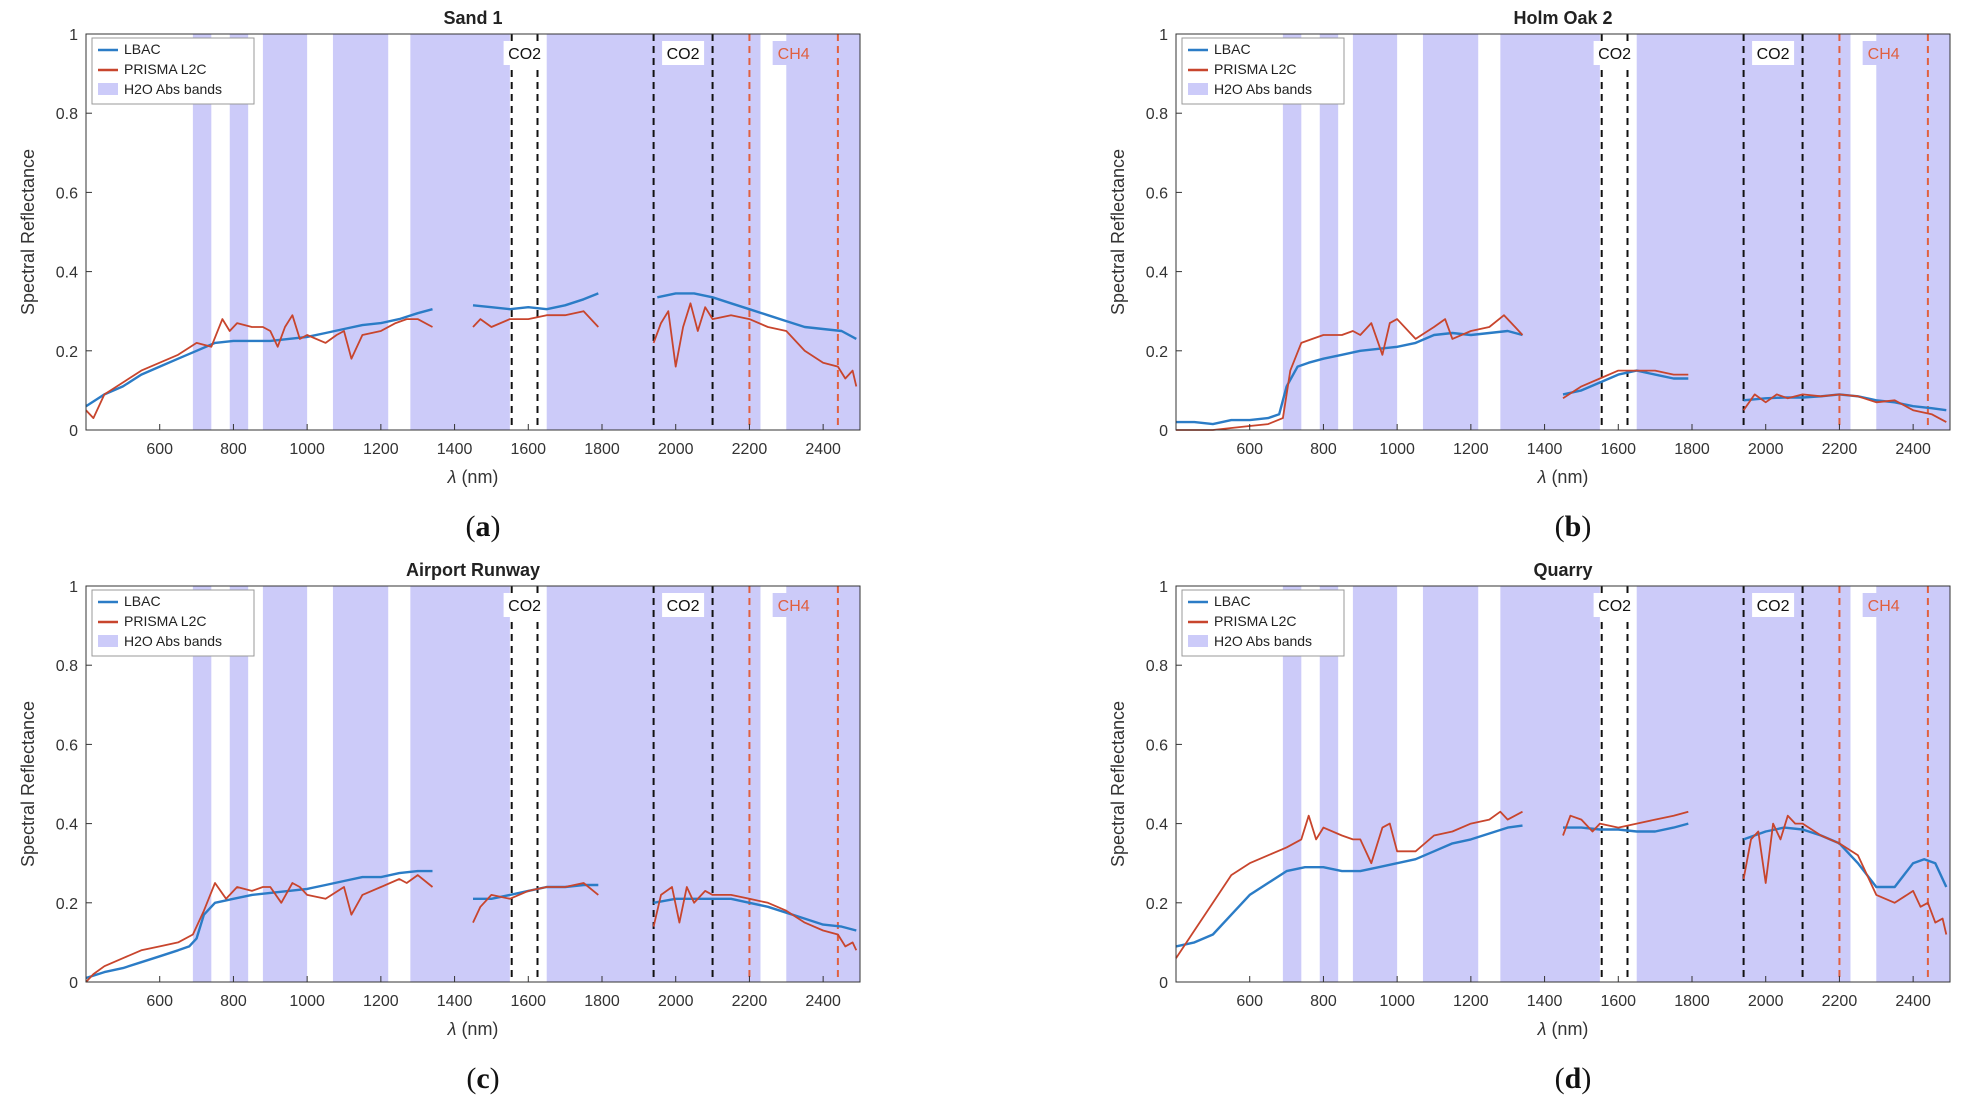 This screenshot has width=1968, height=1104. I want to click on x-axis-label: λ (nm), so click(1563, 1029).